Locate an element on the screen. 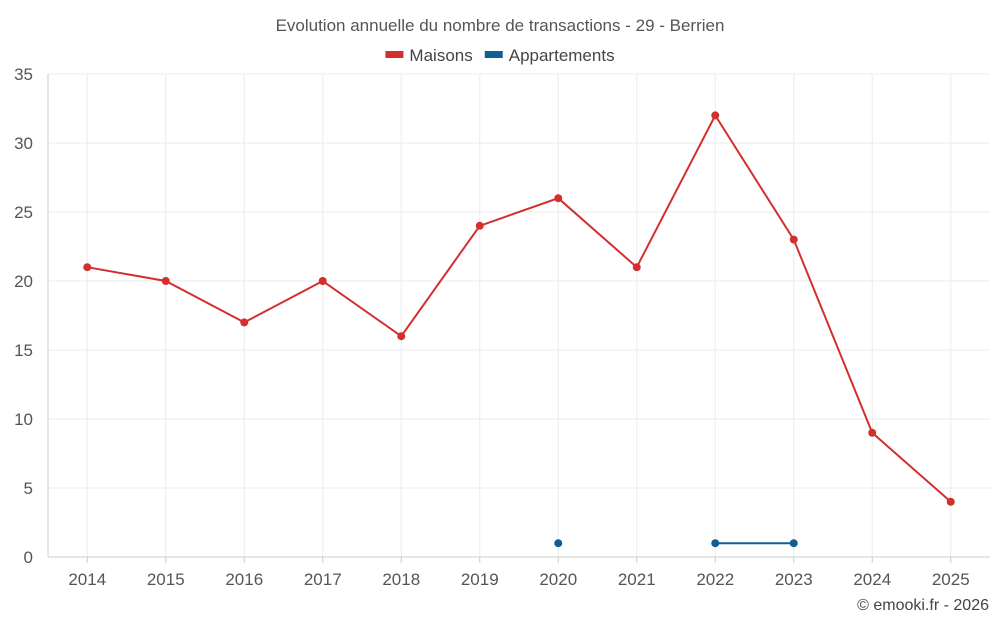 The image size is (1000, 625). legend-swatch-maisons is located at coordinates (394, 54).